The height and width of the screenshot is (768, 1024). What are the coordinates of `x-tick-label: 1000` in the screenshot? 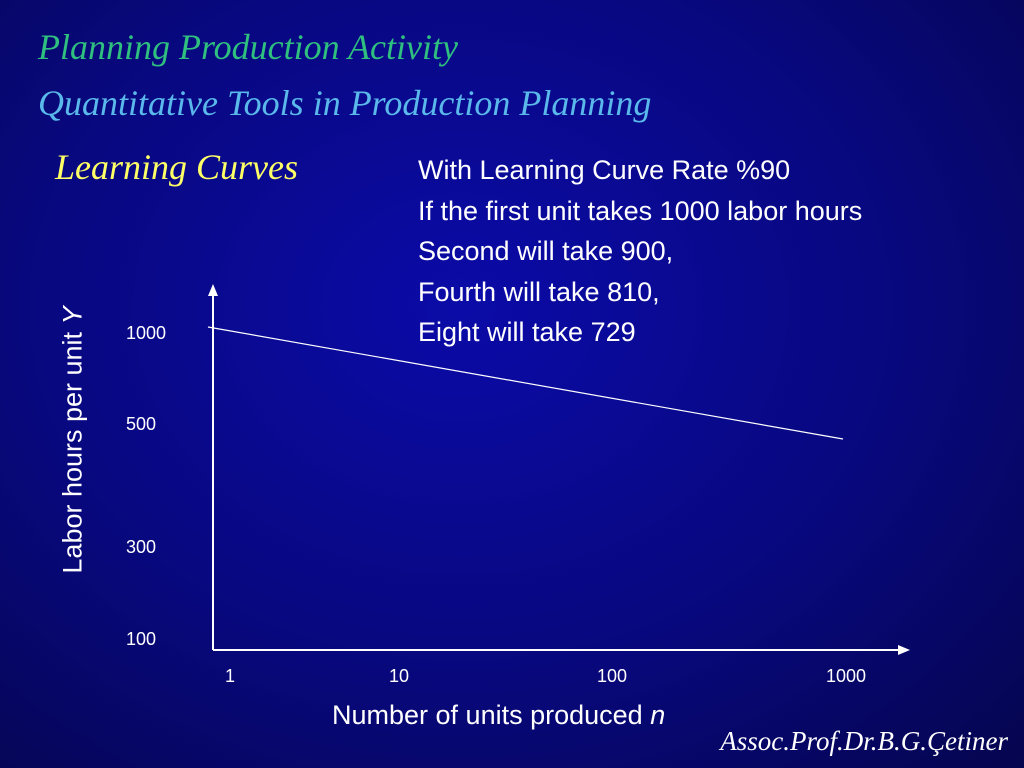 It's located at (846, 676).